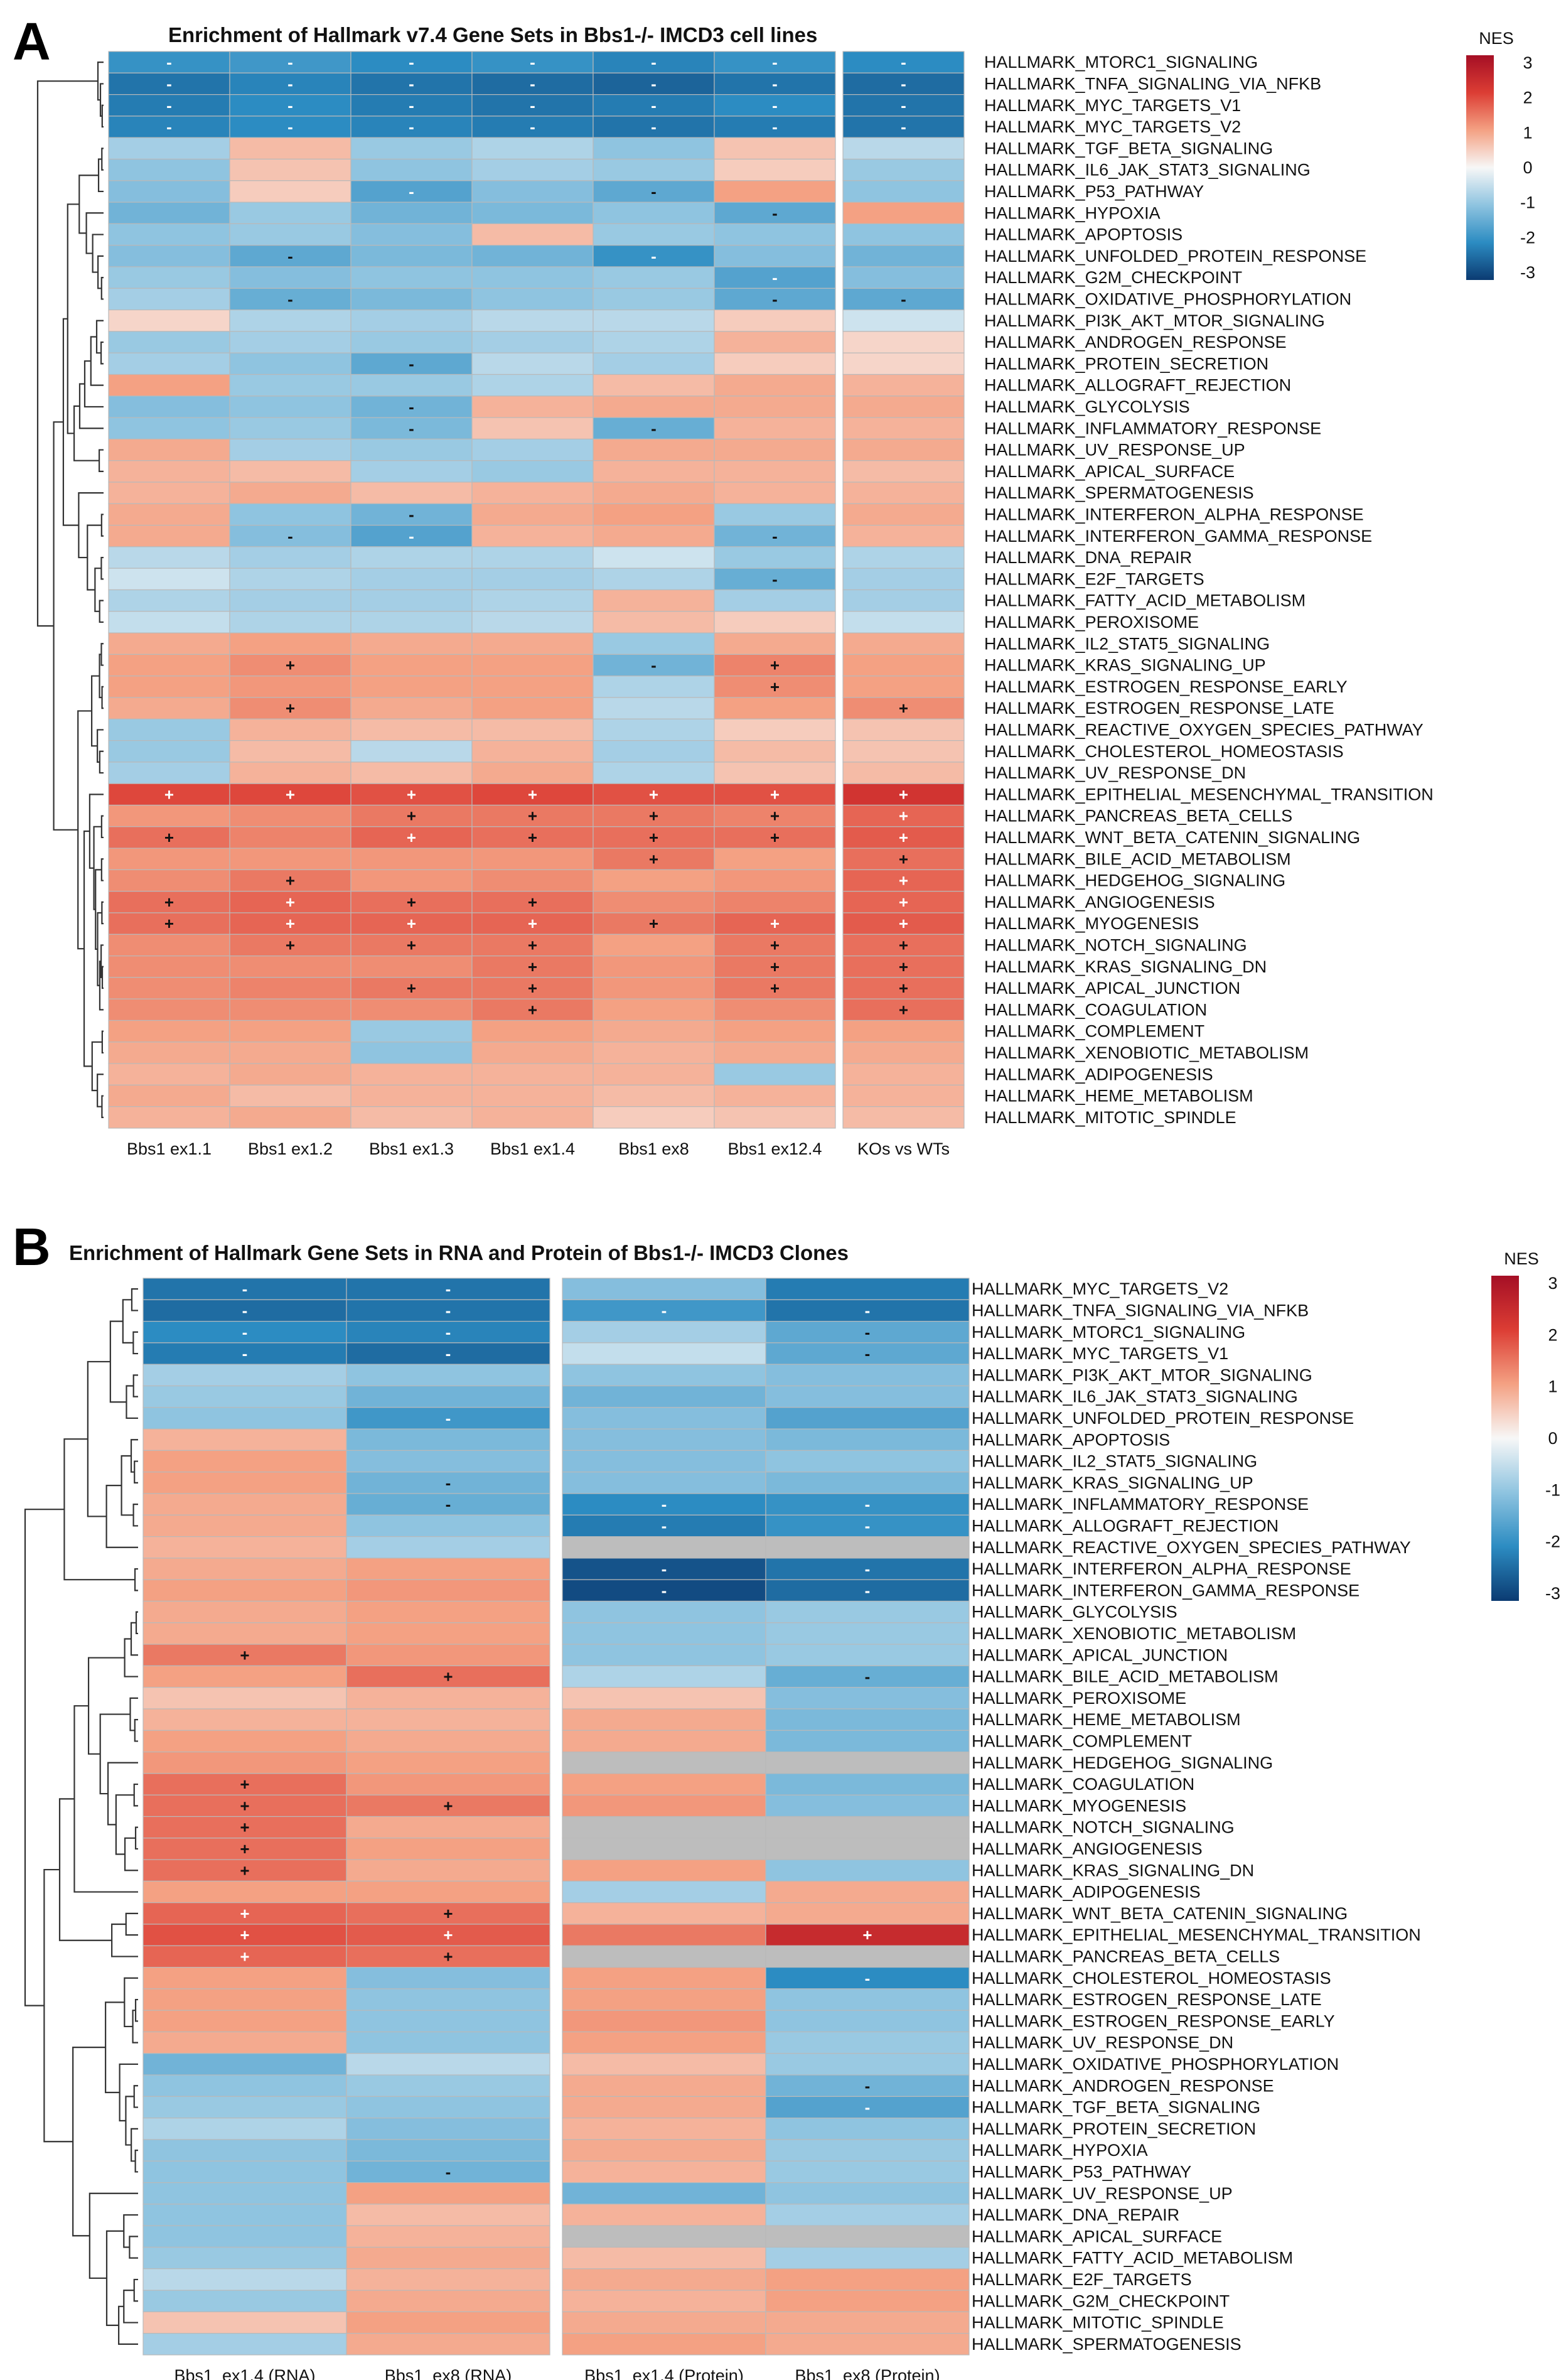 The width and height of the screenshot is (1566, 2380). I want to click on row-label: HALLMARK_TGF_BETA_SIGNALING, so click(1128, 148).